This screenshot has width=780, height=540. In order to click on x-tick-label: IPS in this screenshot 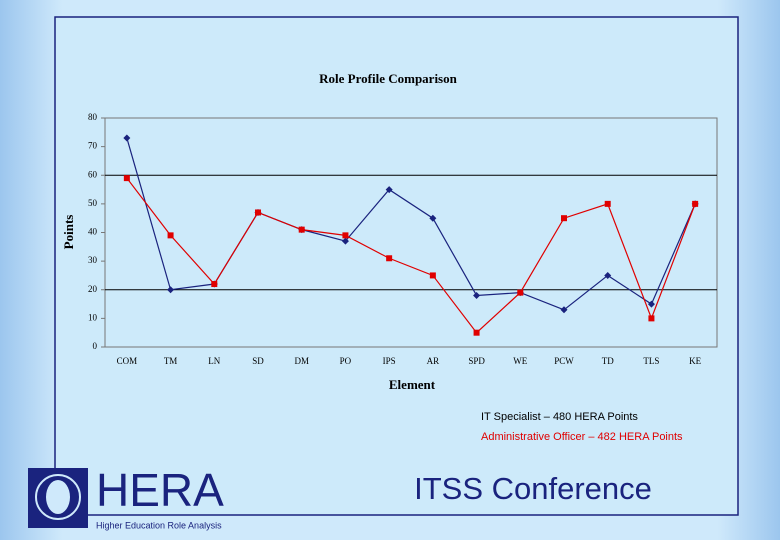, I will do `click(389, 361)`.